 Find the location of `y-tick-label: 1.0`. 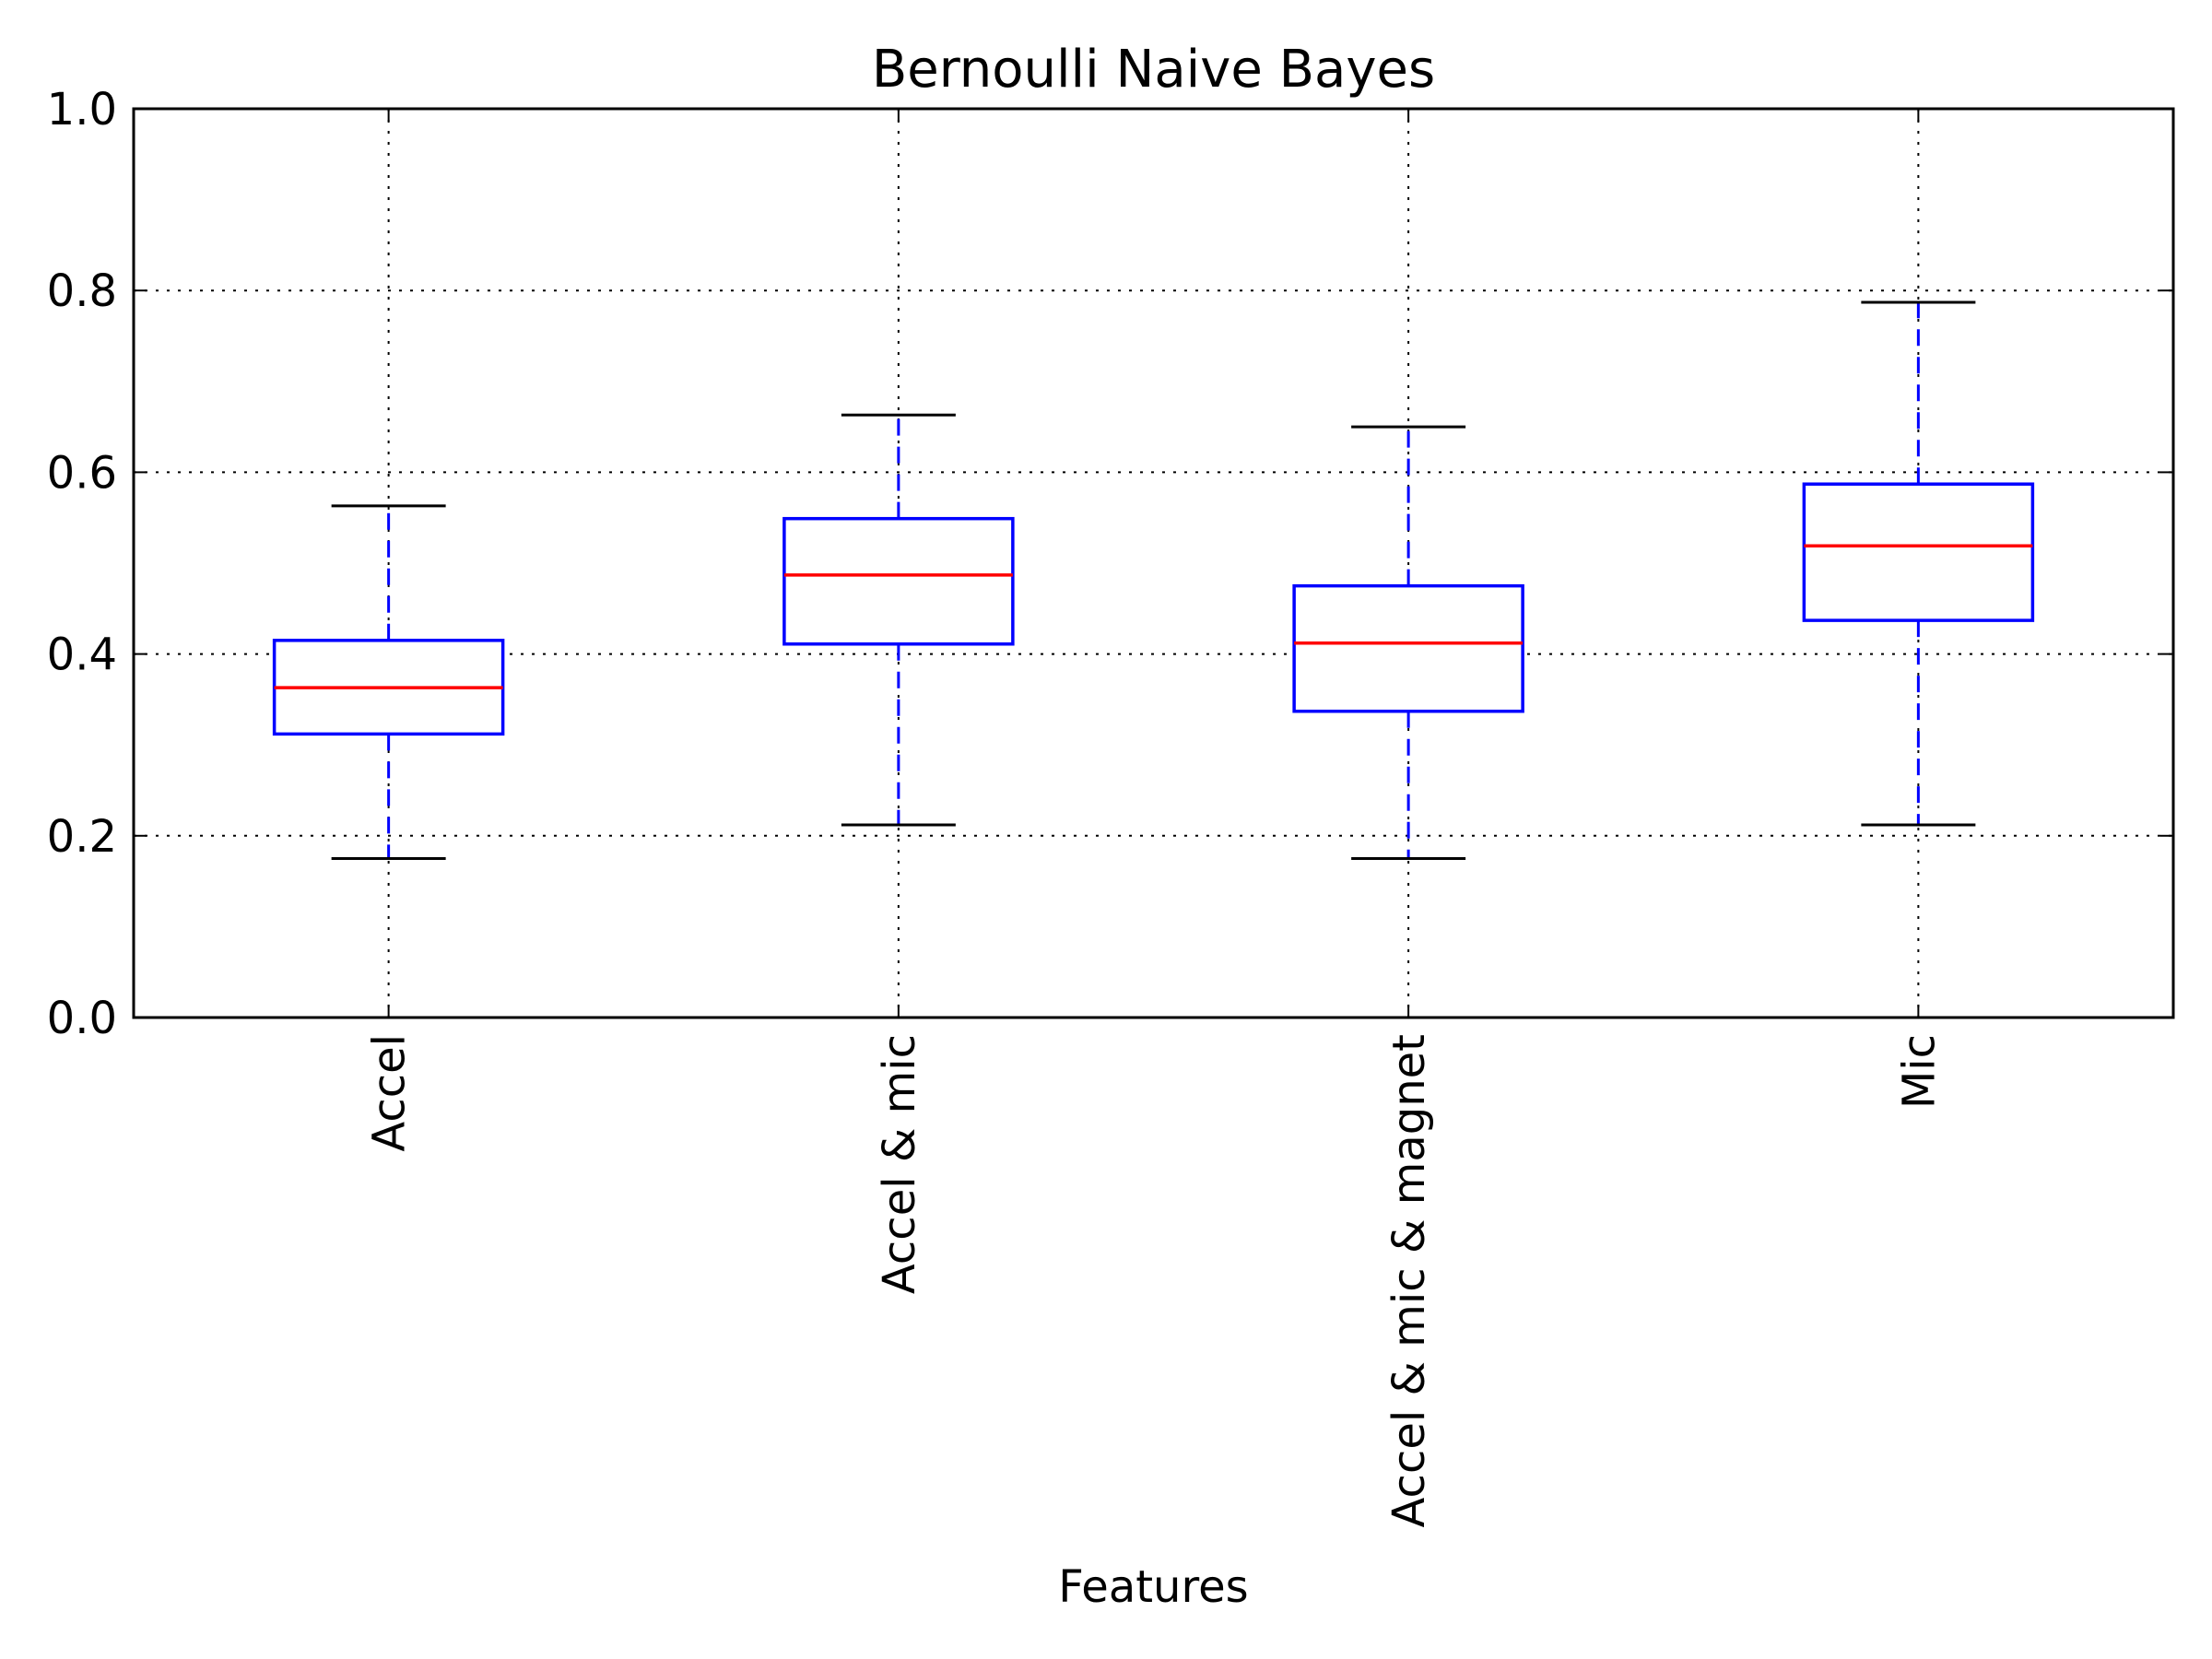

y-tick-label: 1.0 is located at coordinates (82, 109).